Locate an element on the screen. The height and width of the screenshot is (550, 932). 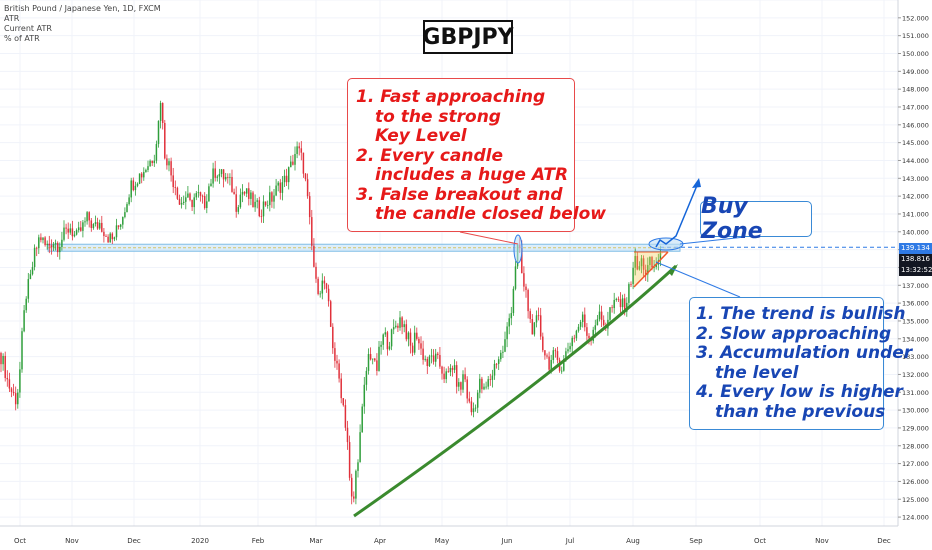
price-tick-label: 132.000 is located at coordinates (915, 375).